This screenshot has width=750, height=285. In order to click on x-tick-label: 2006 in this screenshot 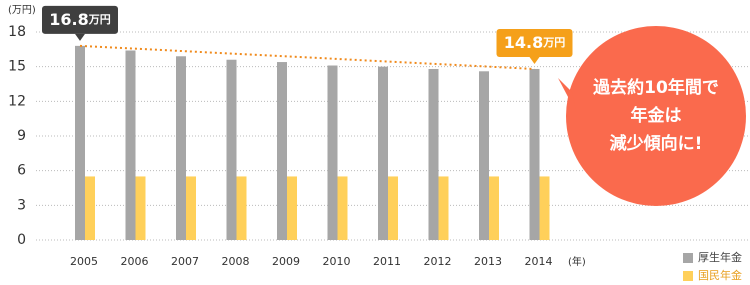, I will do `click(135, 261)`.